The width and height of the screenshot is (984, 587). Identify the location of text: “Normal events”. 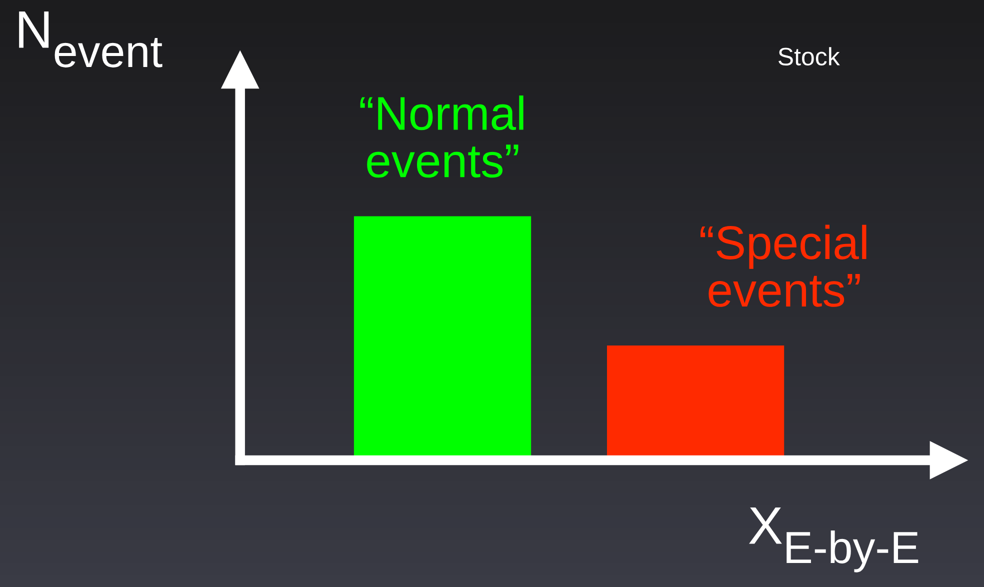
(442, 136).